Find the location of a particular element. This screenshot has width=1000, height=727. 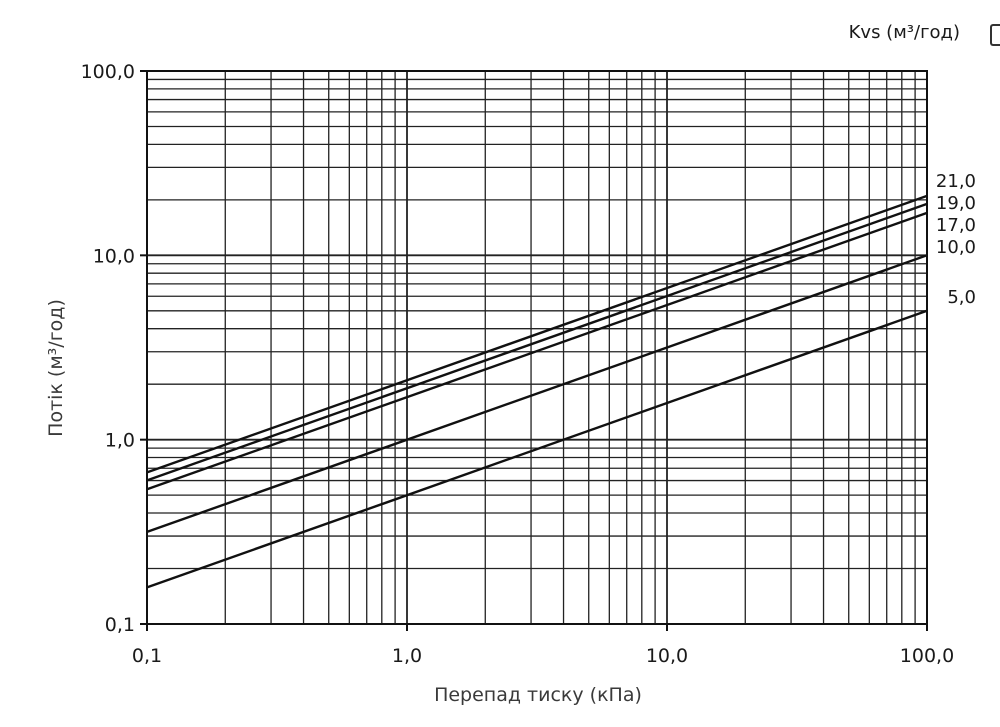

y-tick-label: 0,1 is located at coordinates (120, 625).